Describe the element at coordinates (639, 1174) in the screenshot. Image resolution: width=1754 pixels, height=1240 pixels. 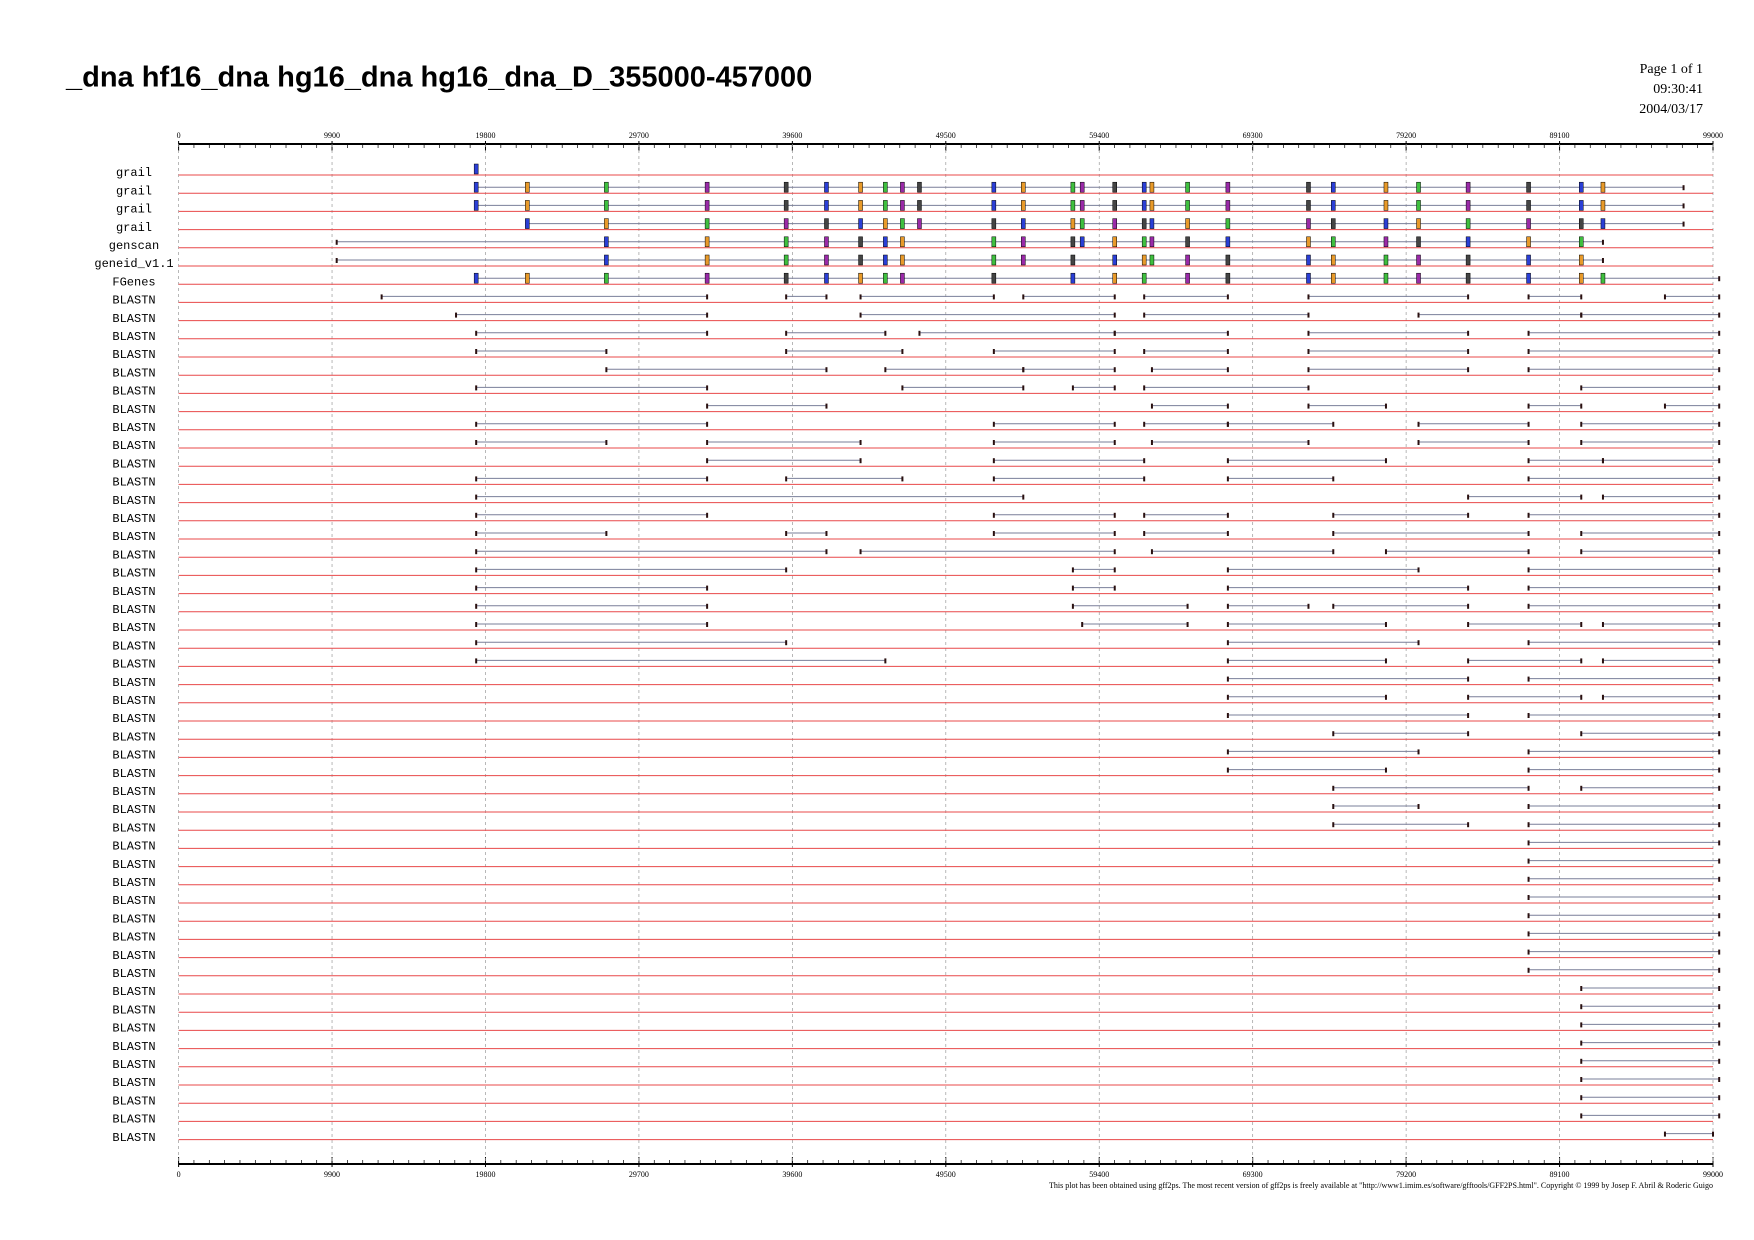
I see `x-tick-label: 29700` at that location.